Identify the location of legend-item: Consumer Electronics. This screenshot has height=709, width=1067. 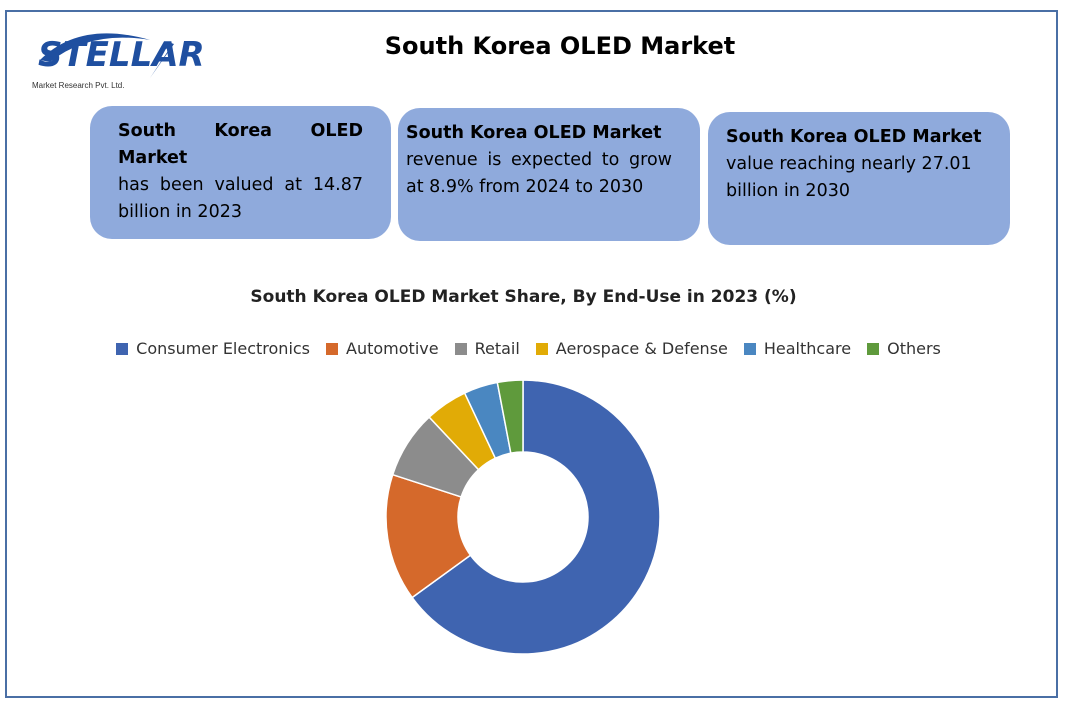
(213, 348).